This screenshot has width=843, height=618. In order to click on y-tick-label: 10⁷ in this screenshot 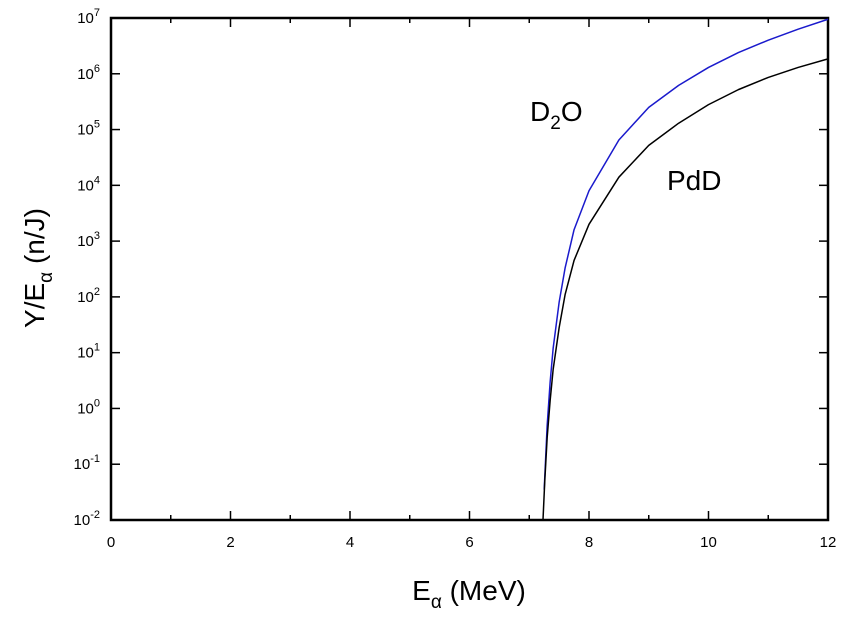, I will do `click(88, 17)`.